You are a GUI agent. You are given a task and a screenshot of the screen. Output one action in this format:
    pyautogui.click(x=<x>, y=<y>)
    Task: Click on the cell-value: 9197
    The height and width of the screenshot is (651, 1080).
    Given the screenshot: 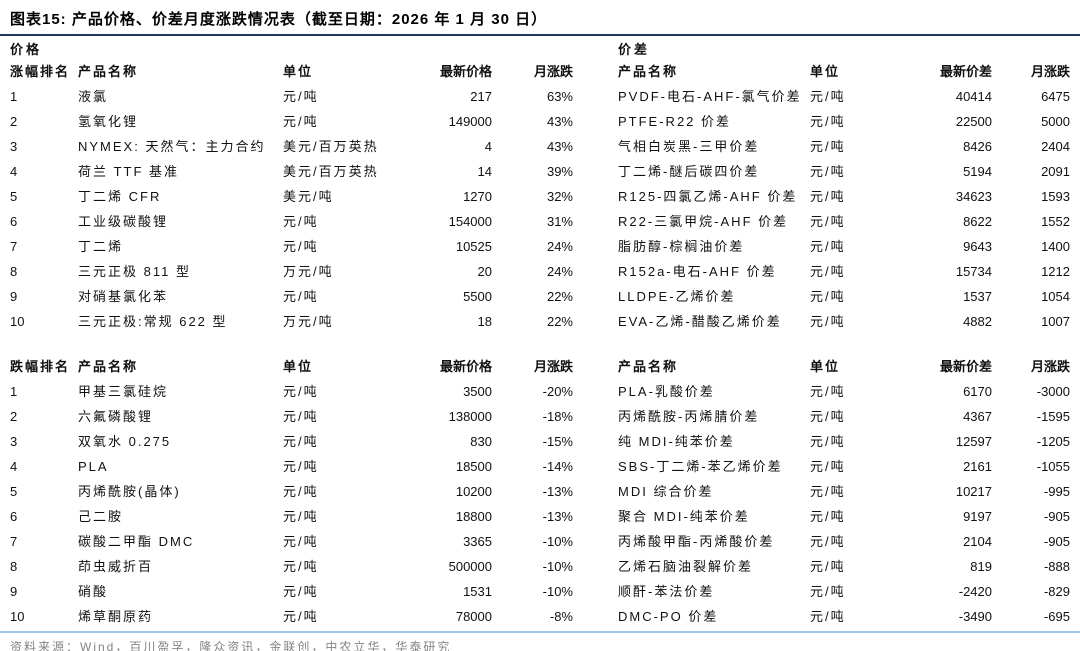 What is the action you would take?
    pyautogui.click(x=977, y=516)
    